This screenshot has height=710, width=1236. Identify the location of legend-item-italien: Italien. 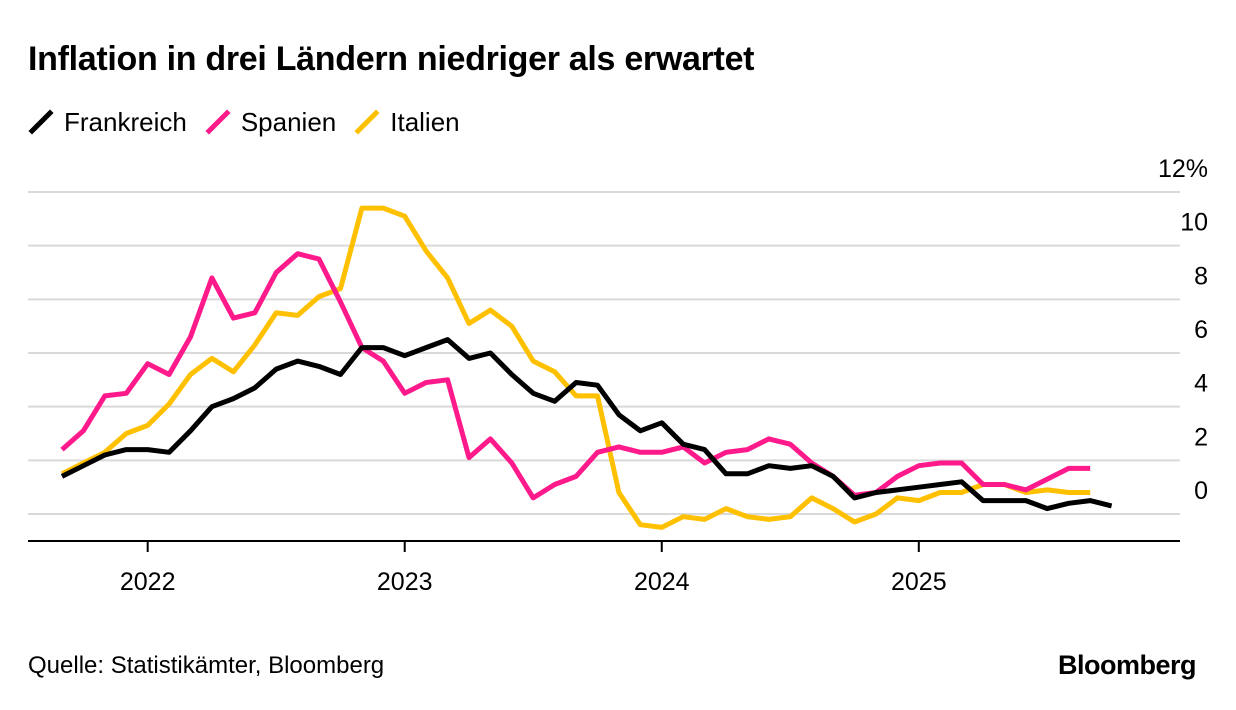
(407, 122).